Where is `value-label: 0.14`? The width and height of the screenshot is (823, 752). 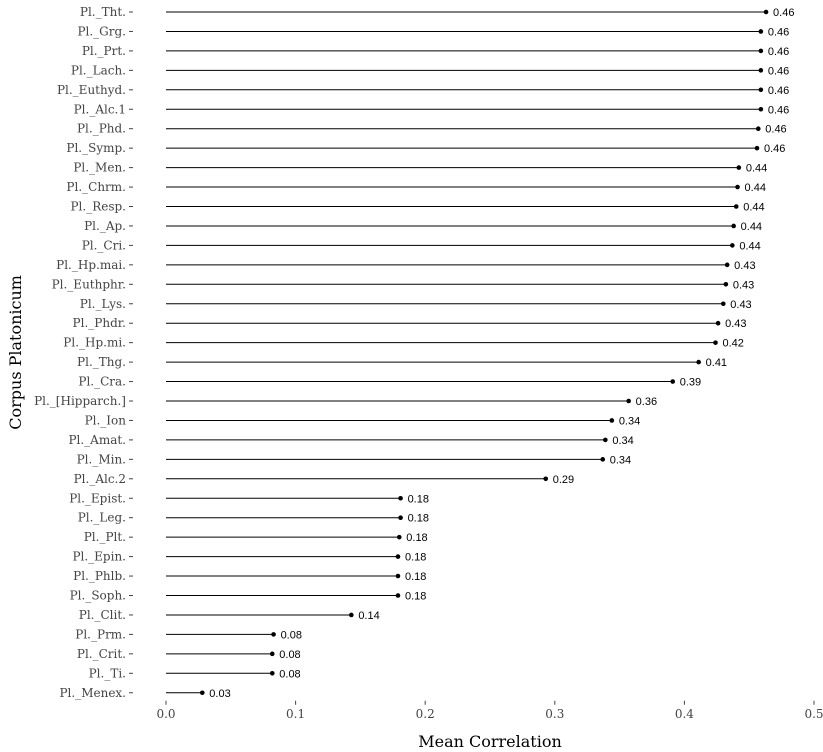
value-label: 0.14 is located at coordinates (368, 616).